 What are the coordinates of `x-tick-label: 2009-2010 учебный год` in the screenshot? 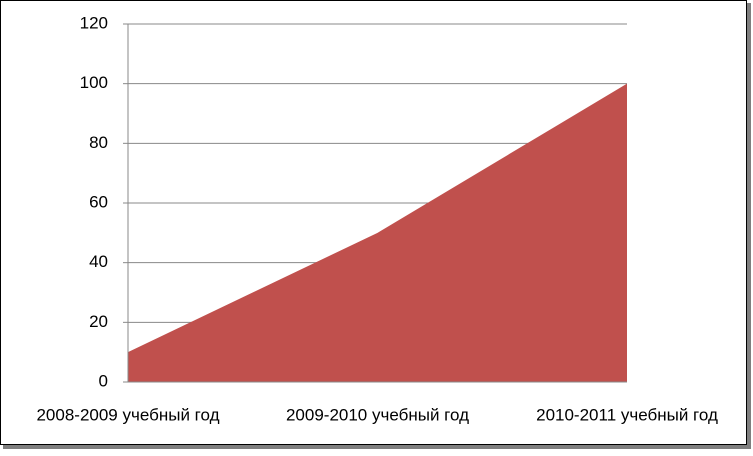 It's located at (377, 414).